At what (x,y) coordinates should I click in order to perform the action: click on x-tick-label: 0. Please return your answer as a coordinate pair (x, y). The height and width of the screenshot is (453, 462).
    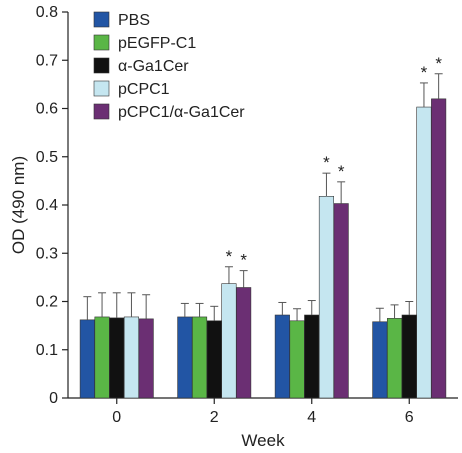
    Looking at the image, I should click on (116, 417).